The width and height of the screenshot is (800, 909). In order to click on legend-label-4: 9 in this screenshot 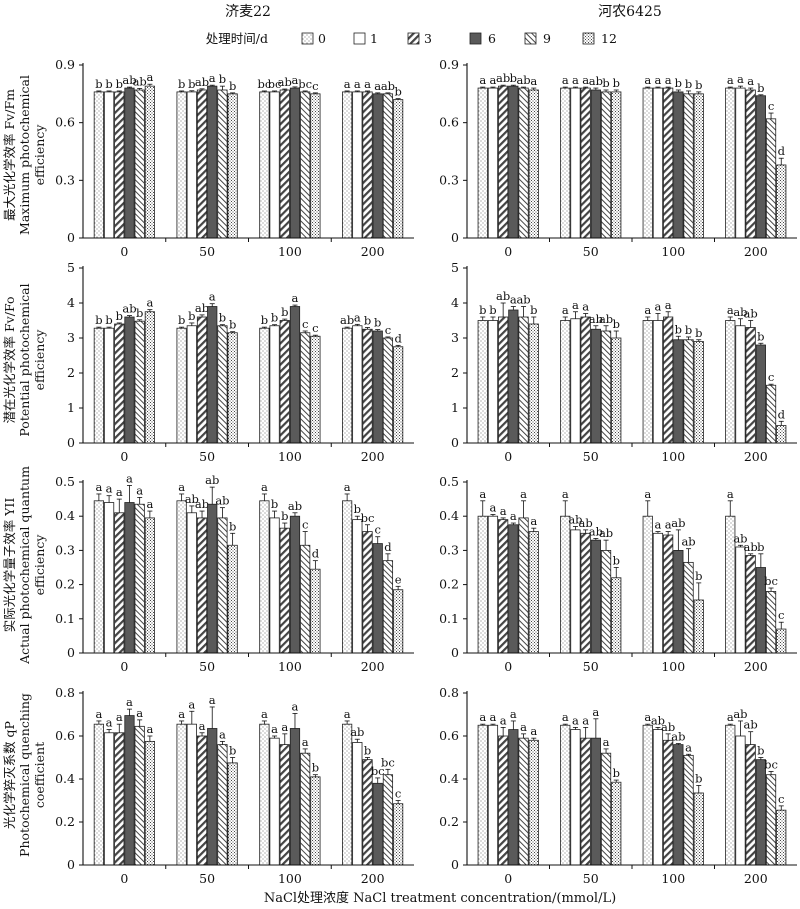, I will do `click(547, 38)`.